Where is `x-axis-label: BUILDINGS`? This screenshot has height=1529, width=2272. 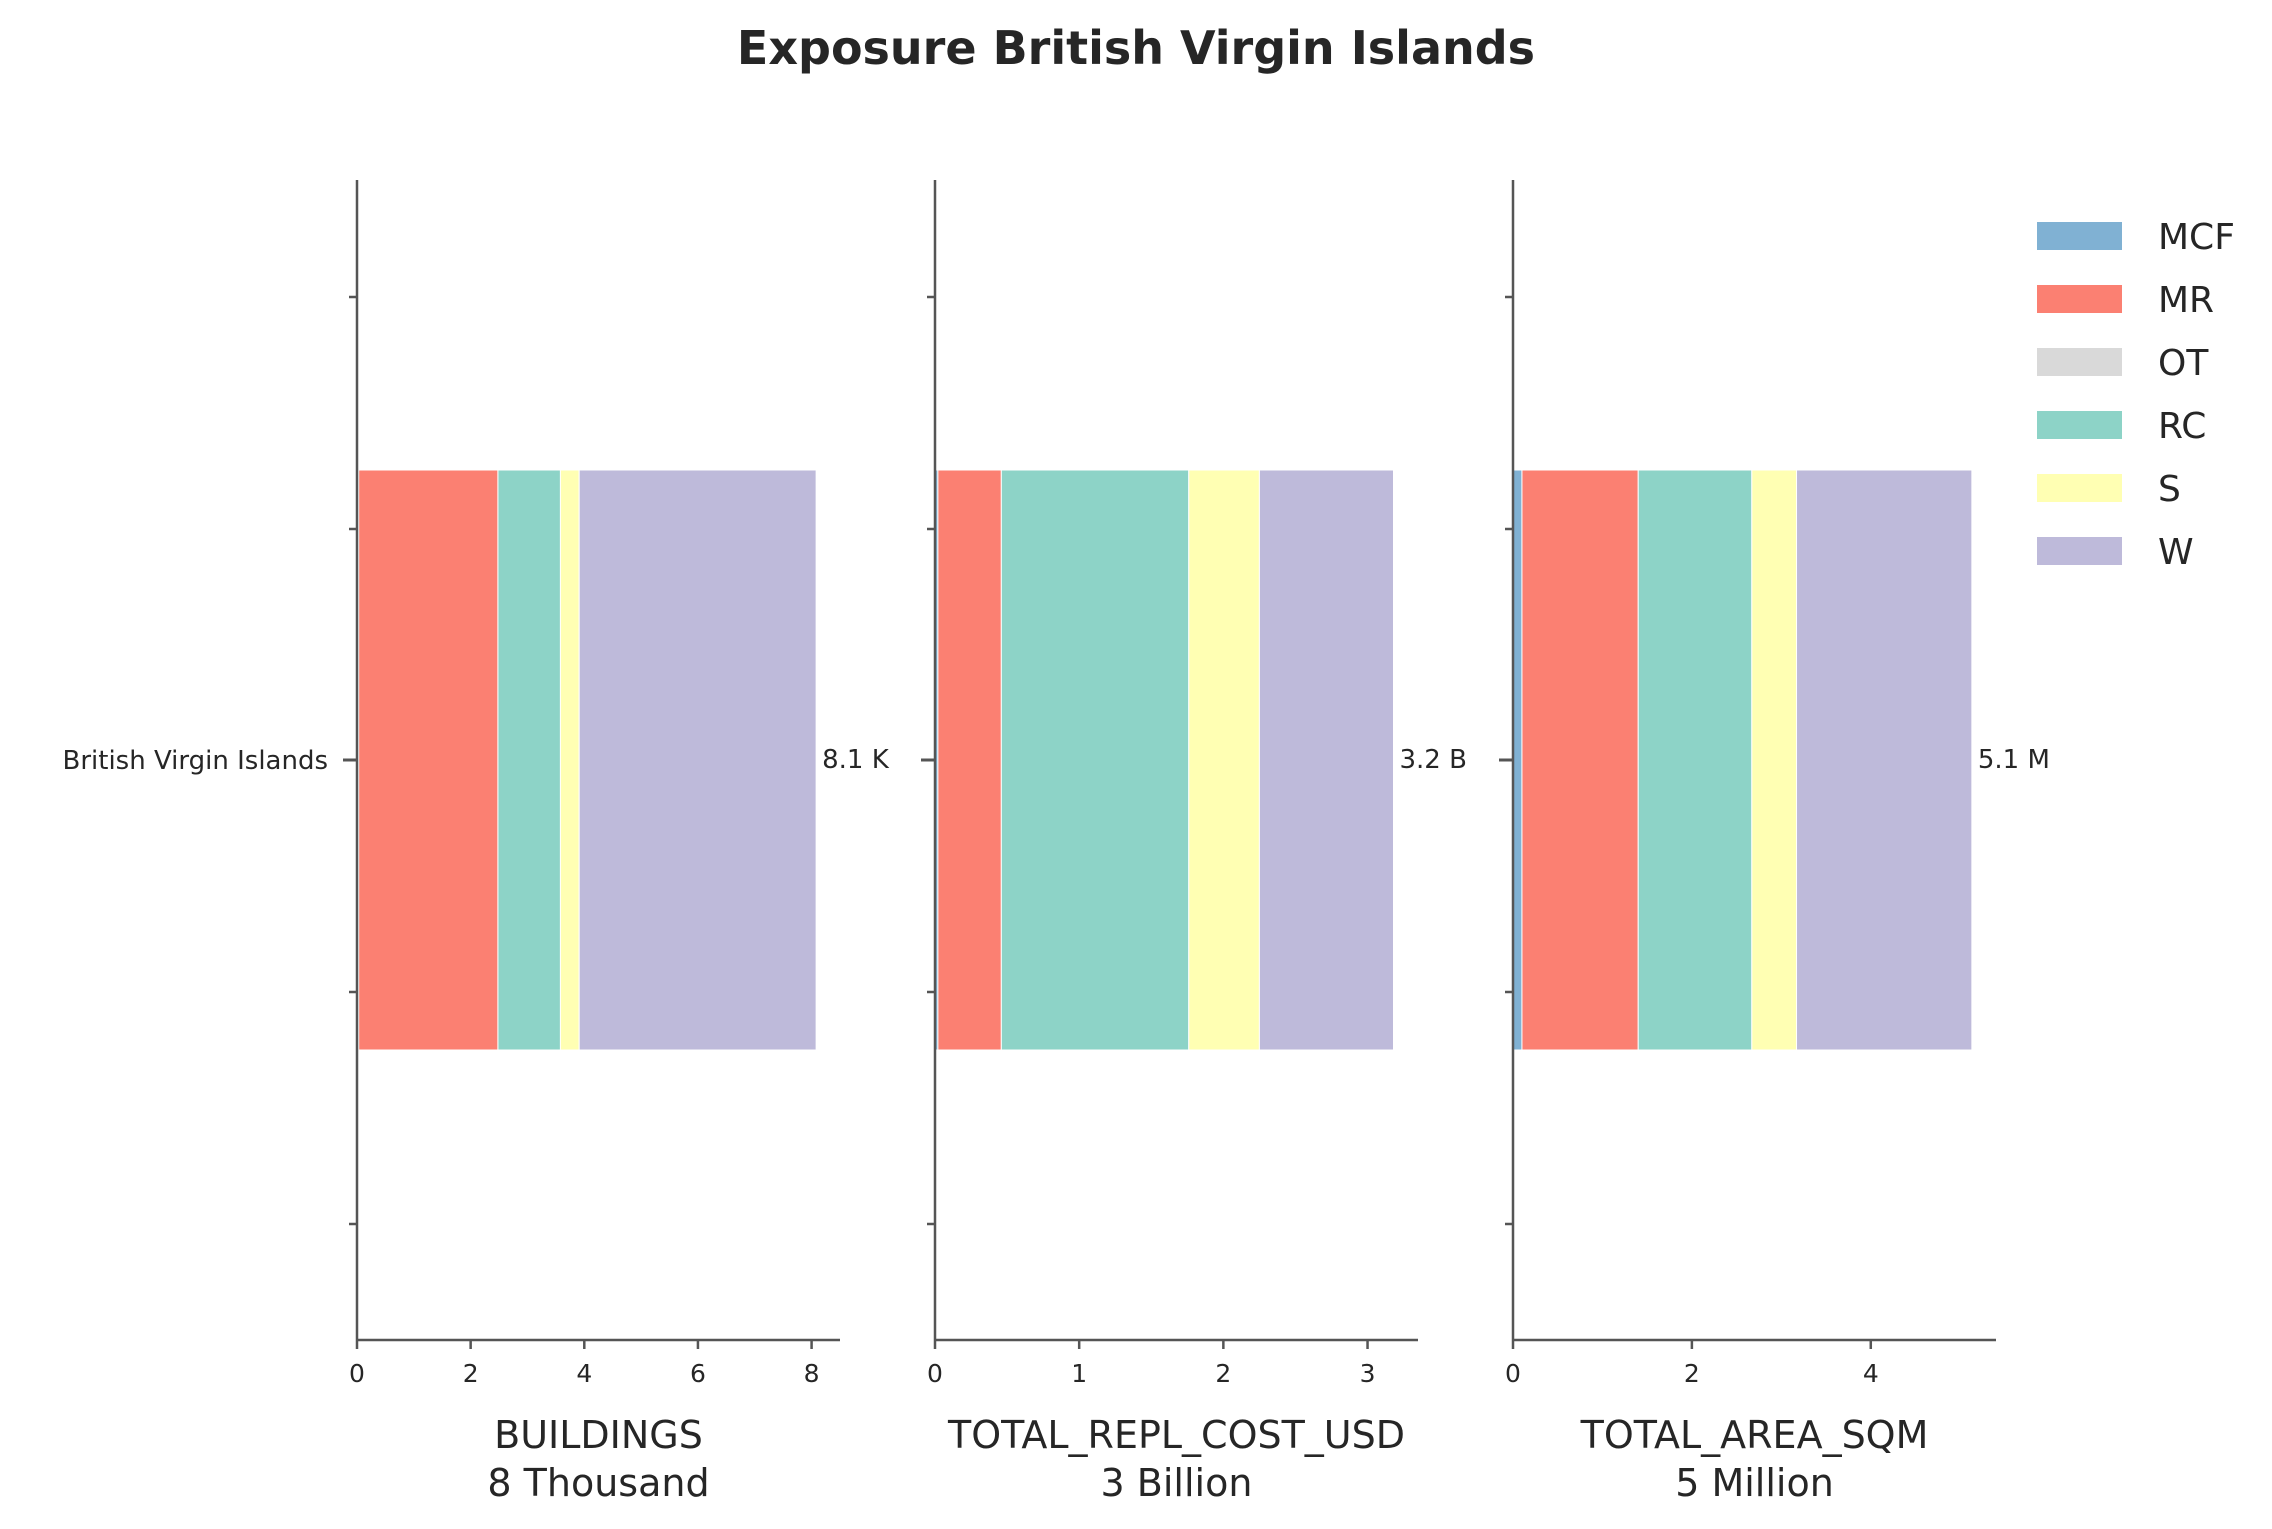 x-axis-label: BUILDINGS is located at coordinates (598, 1435).